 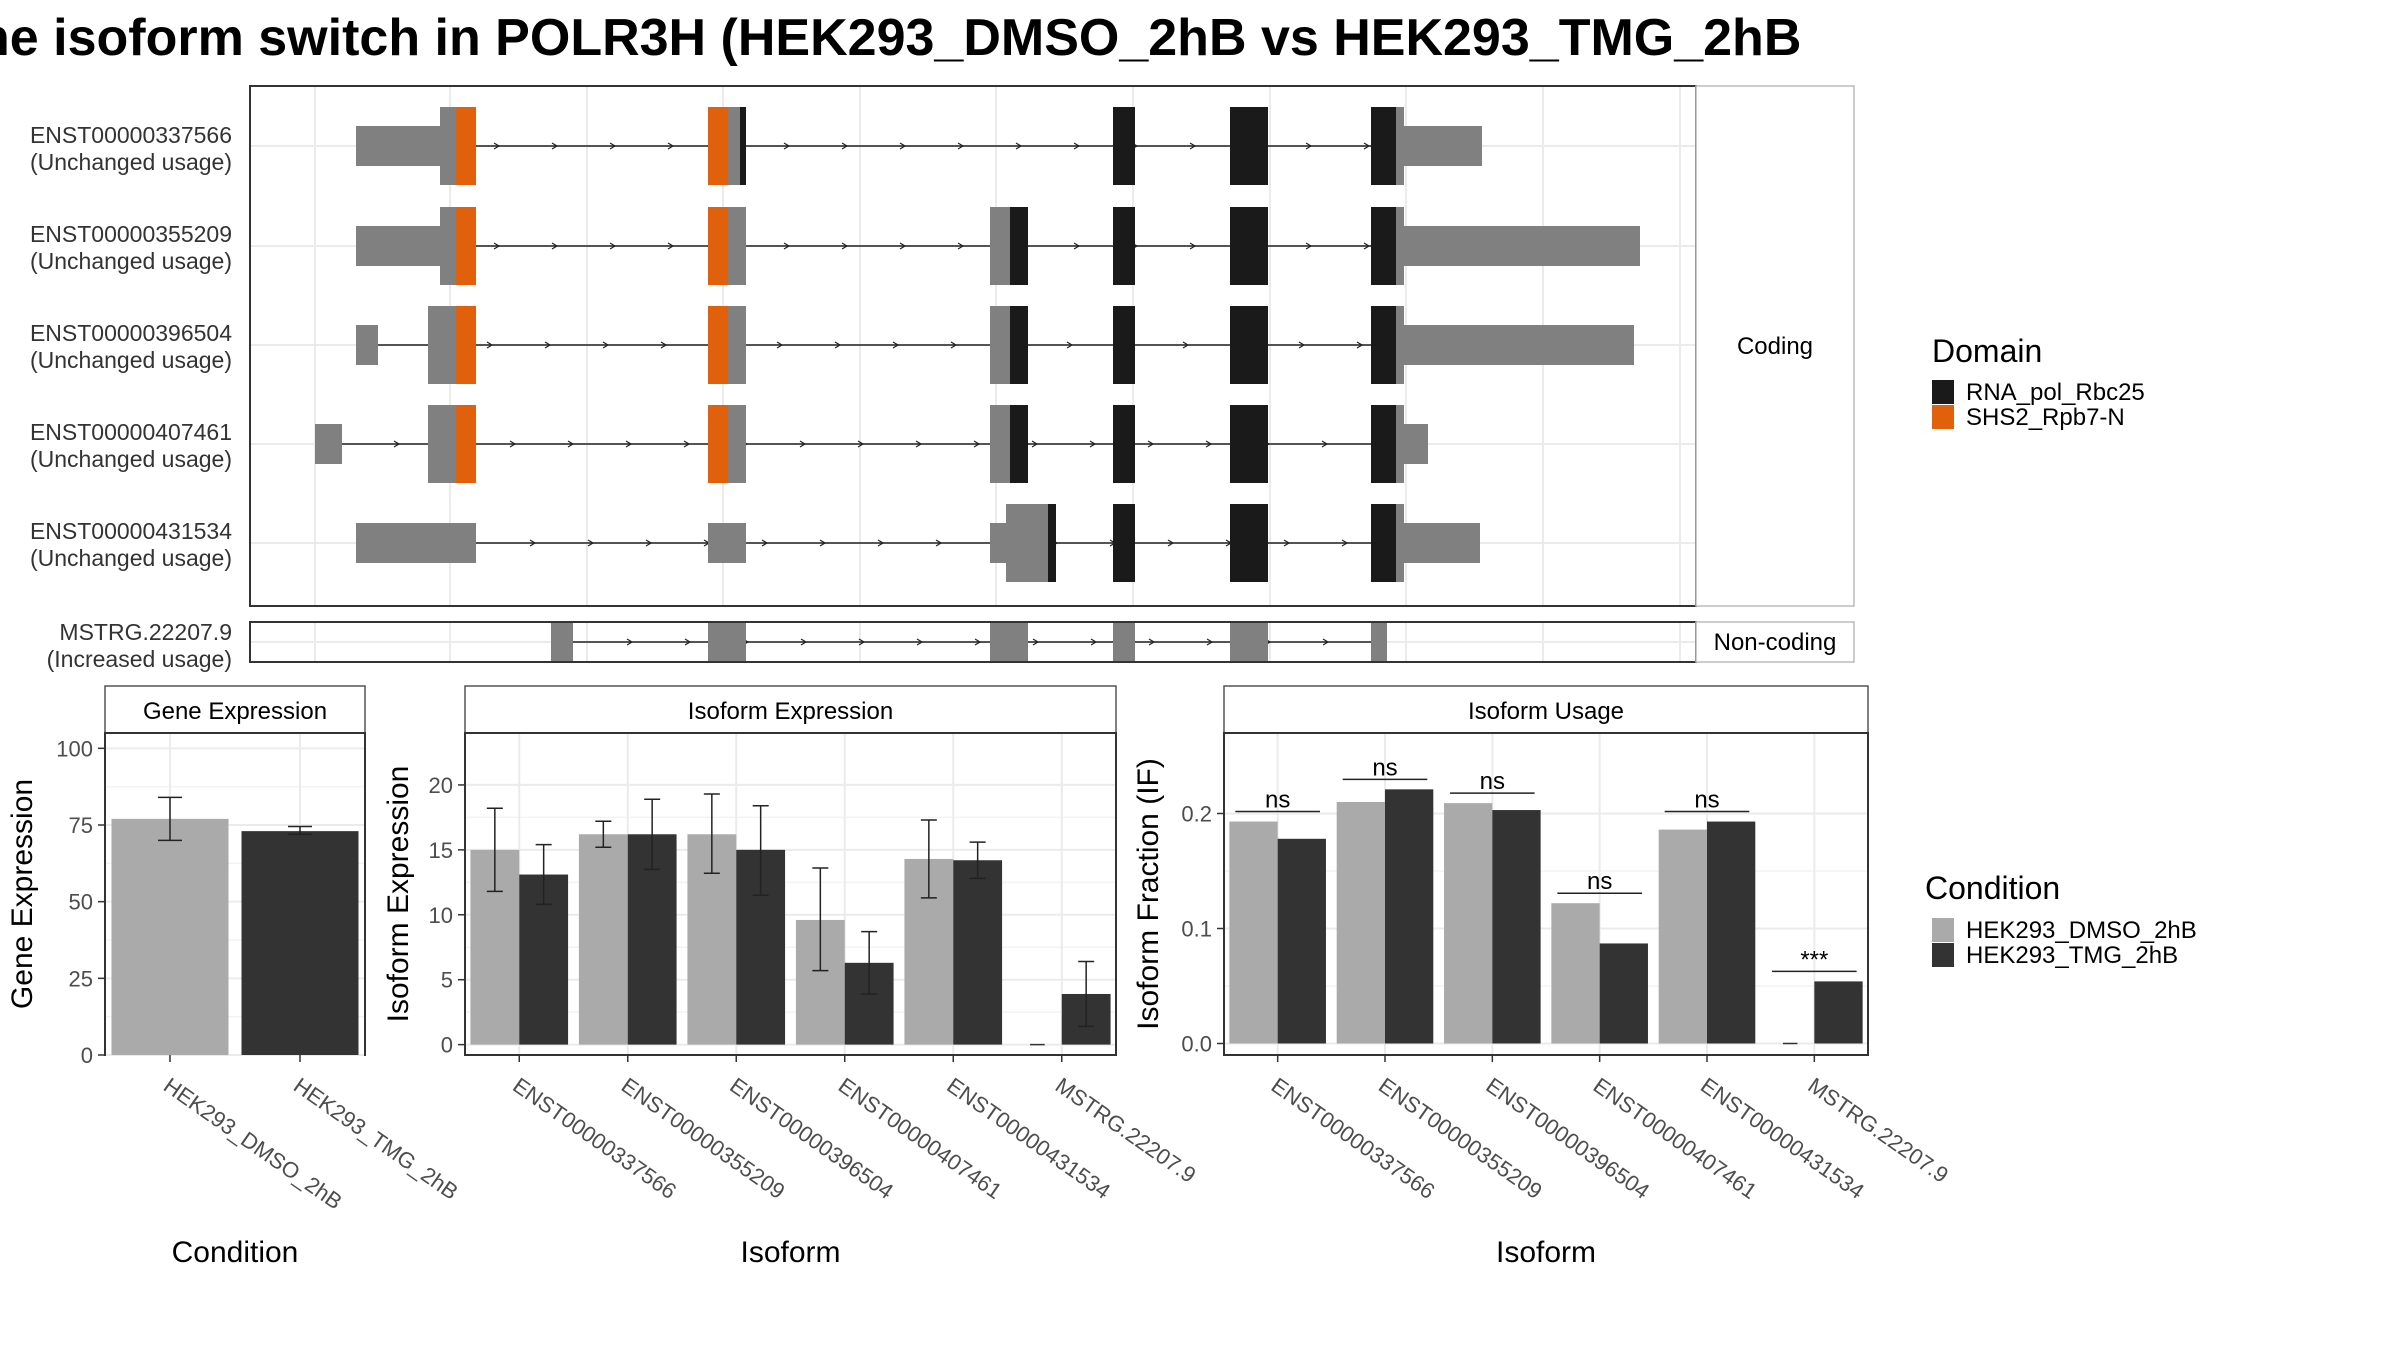 What do you see at coordinates (2081, 930) in the screenshot?
I see `legend-label: HEK293_DMSO_2hB` at bounding box center [2081, 930].